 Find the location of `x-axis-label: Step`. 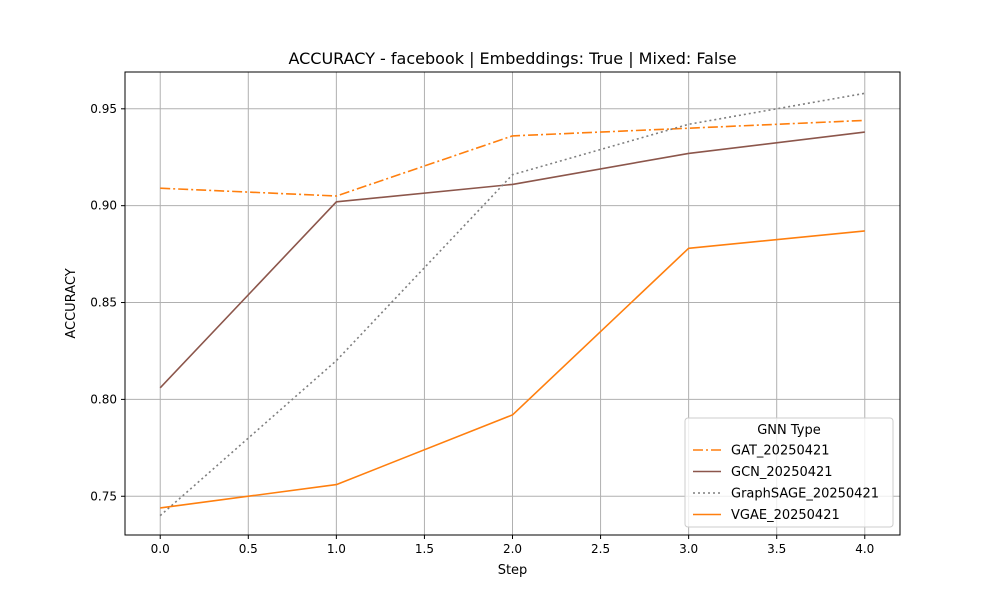

x-axis-label: Step is located at coordinates (513, 570).